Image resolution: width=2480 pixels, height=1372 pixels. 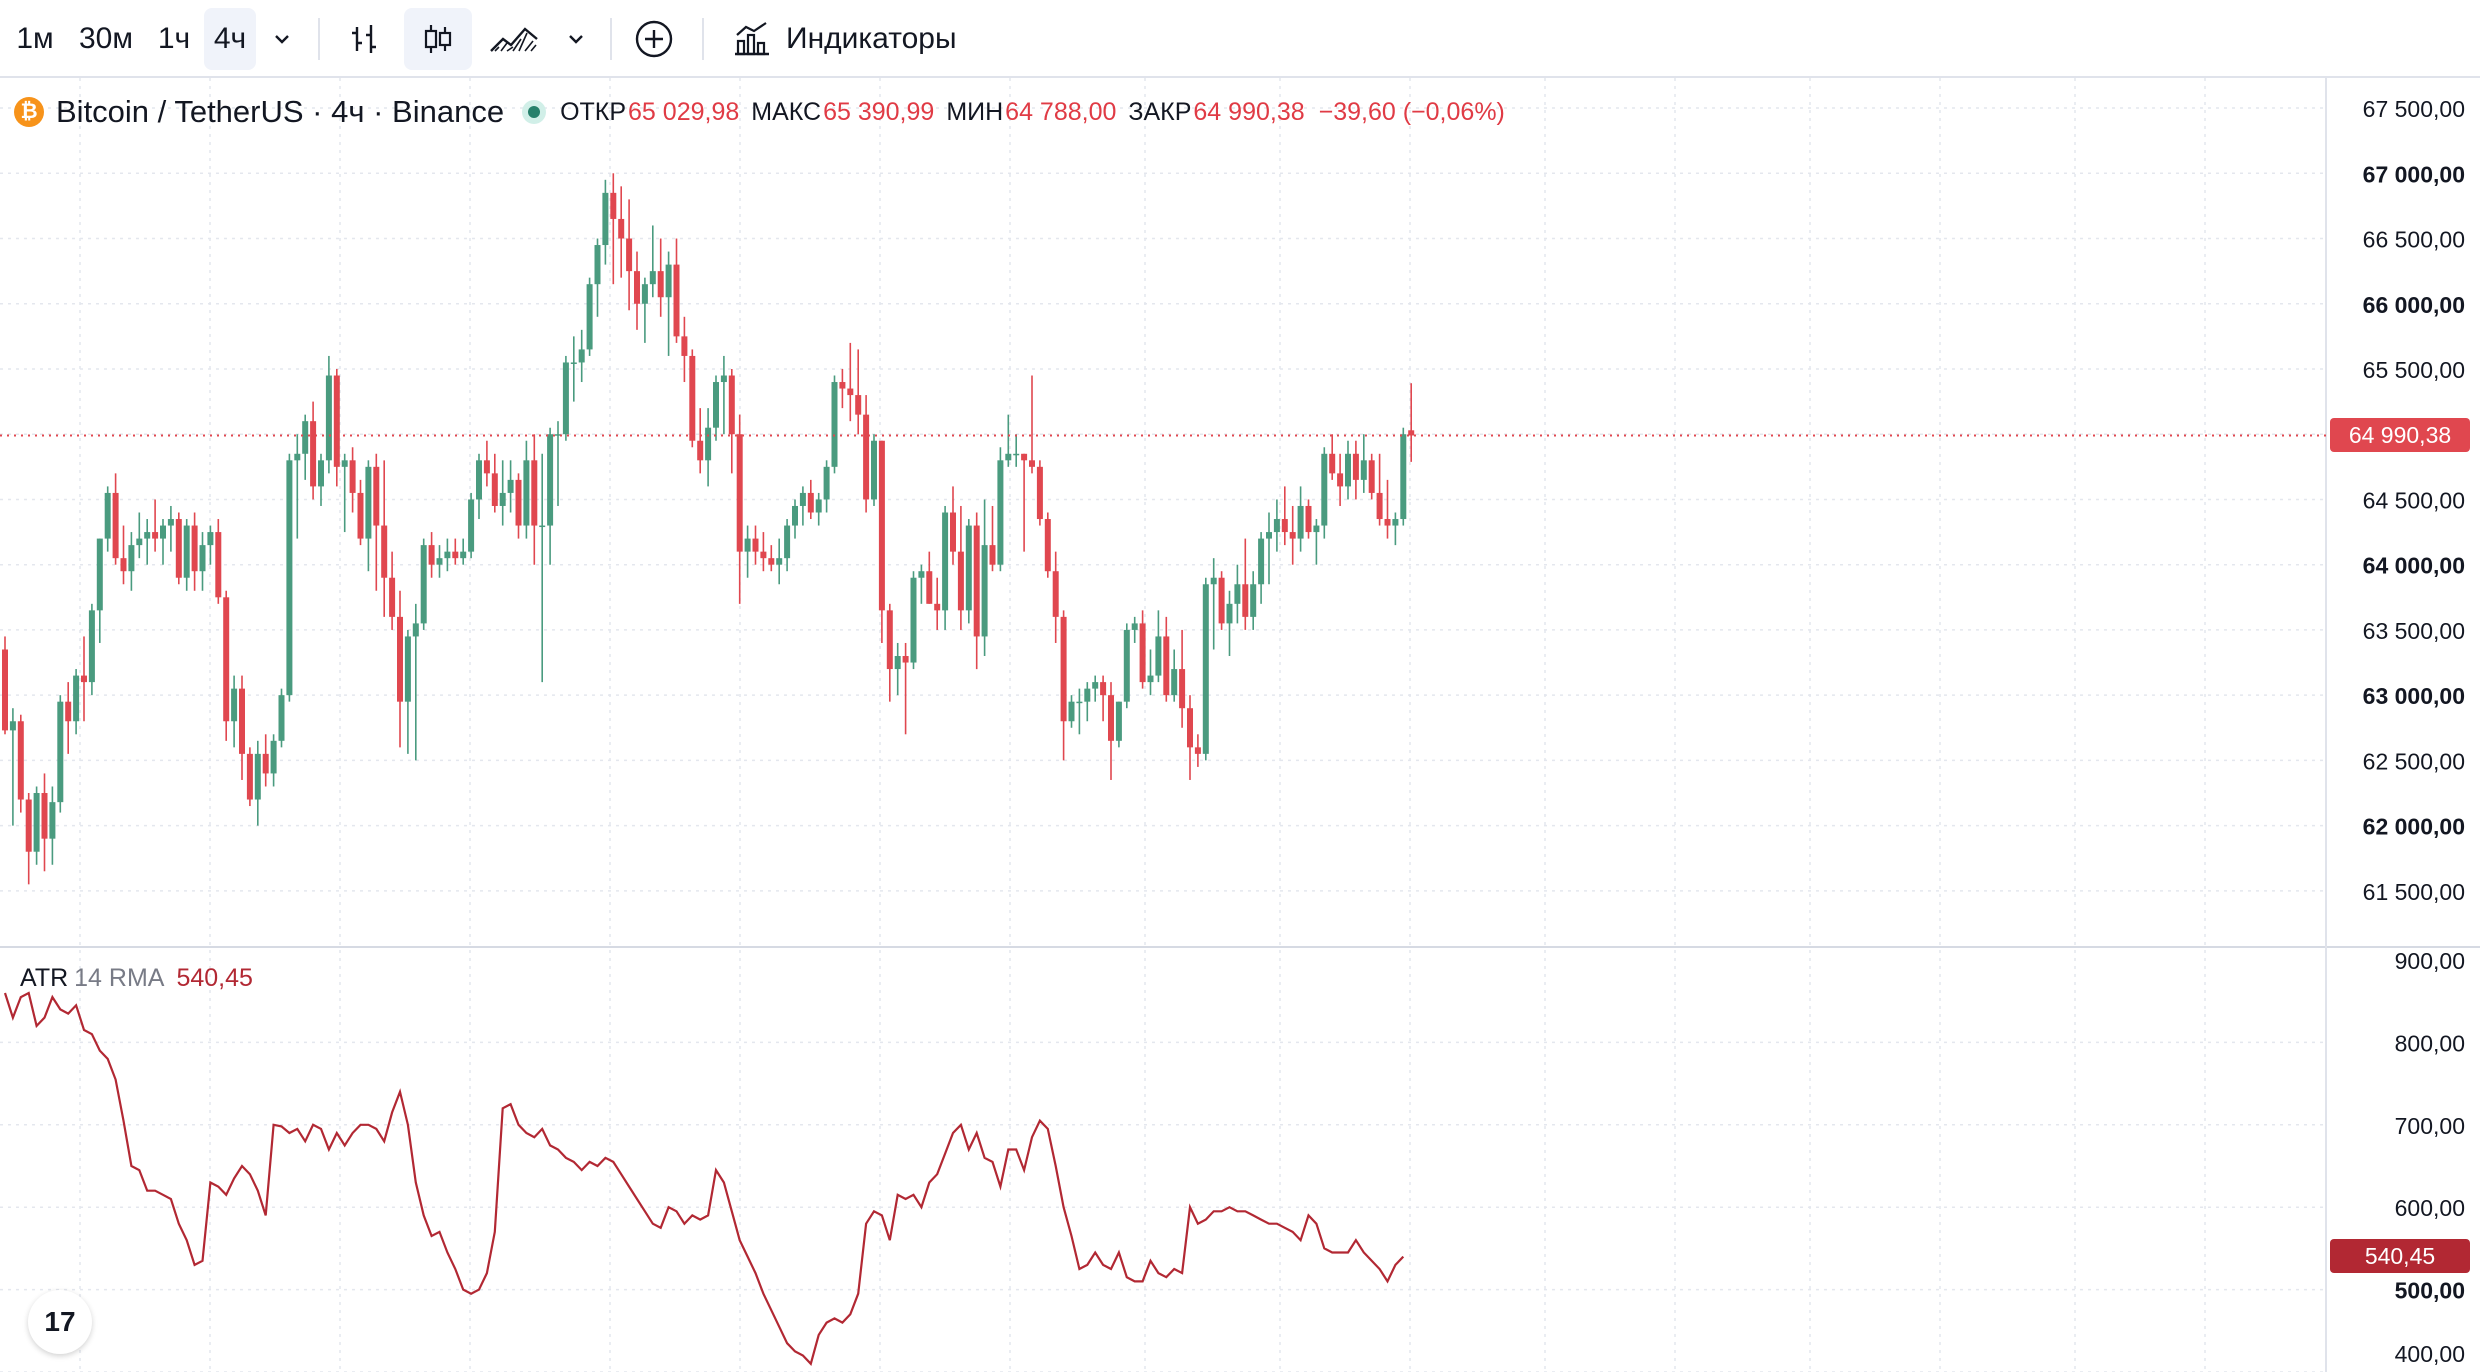 What do you see at coordinates (1240, 39) in the screenshot?
I see `top-toolbar: 1м 30м 1ч 4ч Индикаторы` at bounding box center [1240, 39].